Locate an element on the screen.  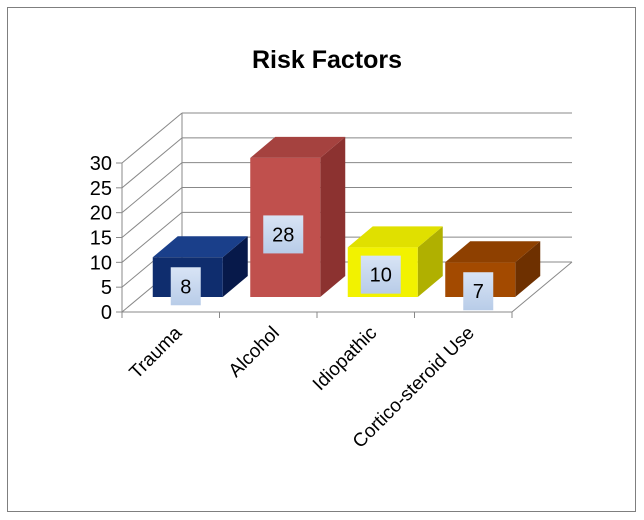
y-tick-label: 0 is located at coordinates (106, 313).